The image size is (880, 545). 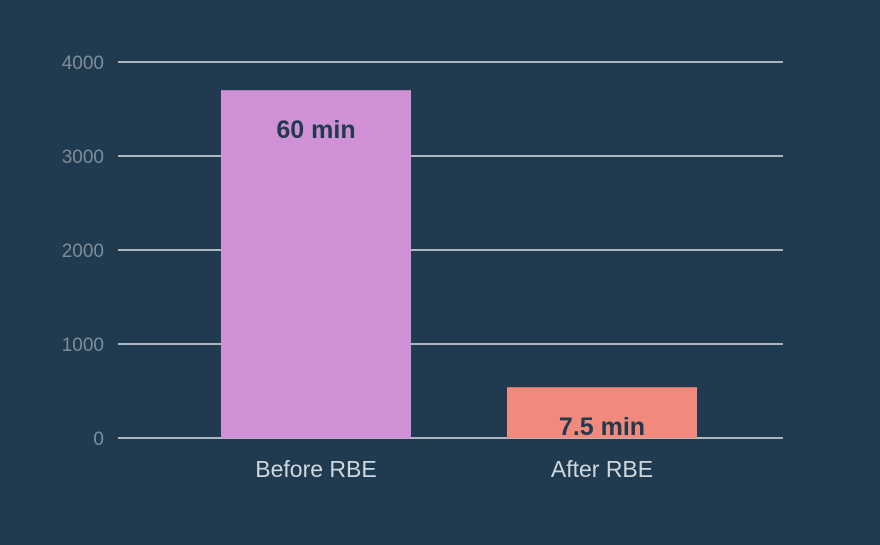 What do you see at coordinates (83, 251) in the screenshot?
I see `y-tick-label: 2000` at bounding box center [83, 251].